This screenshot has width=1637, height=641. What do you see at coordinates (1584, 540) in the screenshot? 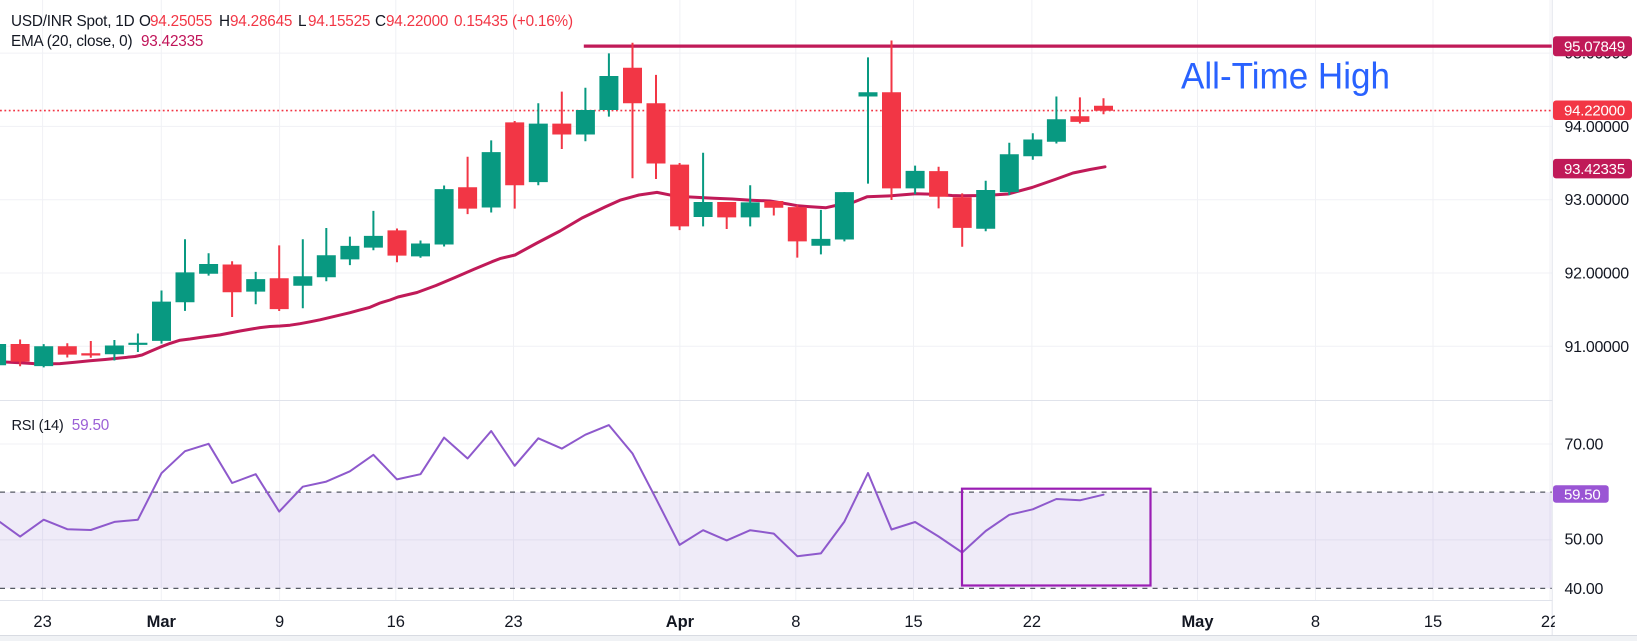
I see `svg-text: 50.00` at bounding box center [1584, 540].